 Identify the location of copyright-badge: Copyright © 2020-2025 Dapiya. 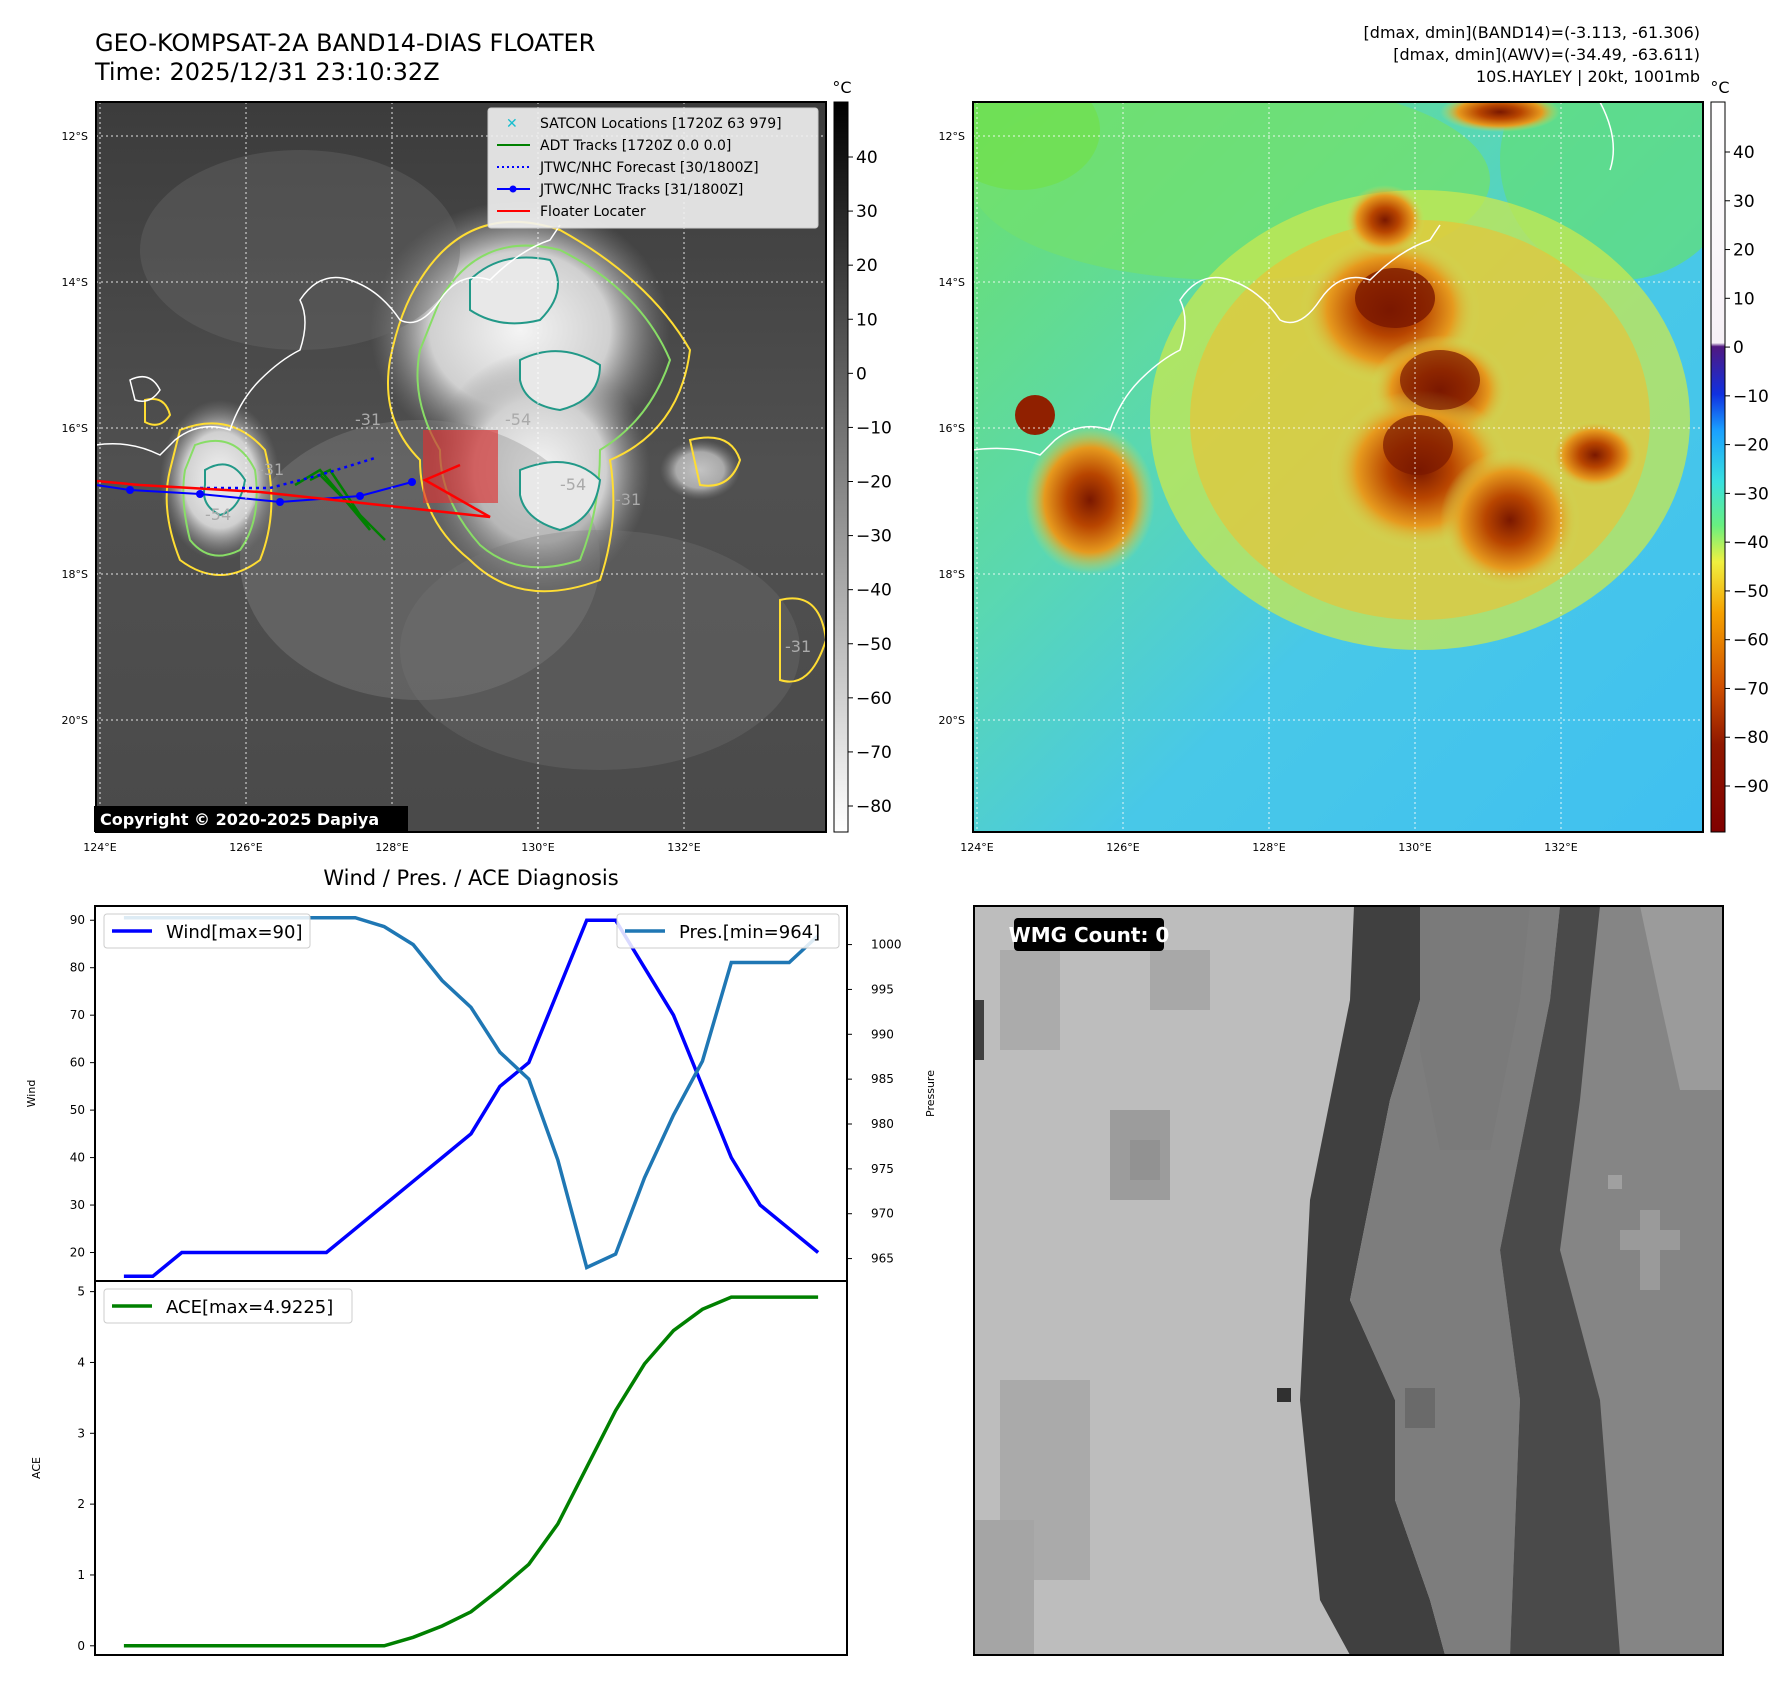
(251, 819).